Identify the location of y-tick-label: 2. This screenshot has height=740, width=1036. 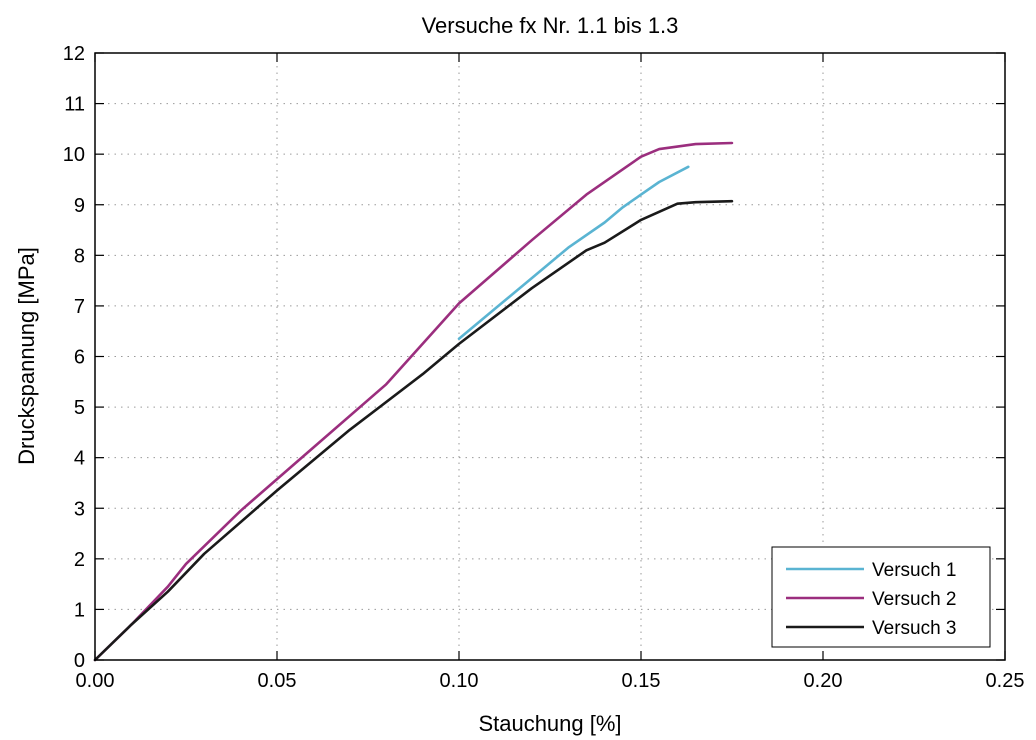
(79, 560).